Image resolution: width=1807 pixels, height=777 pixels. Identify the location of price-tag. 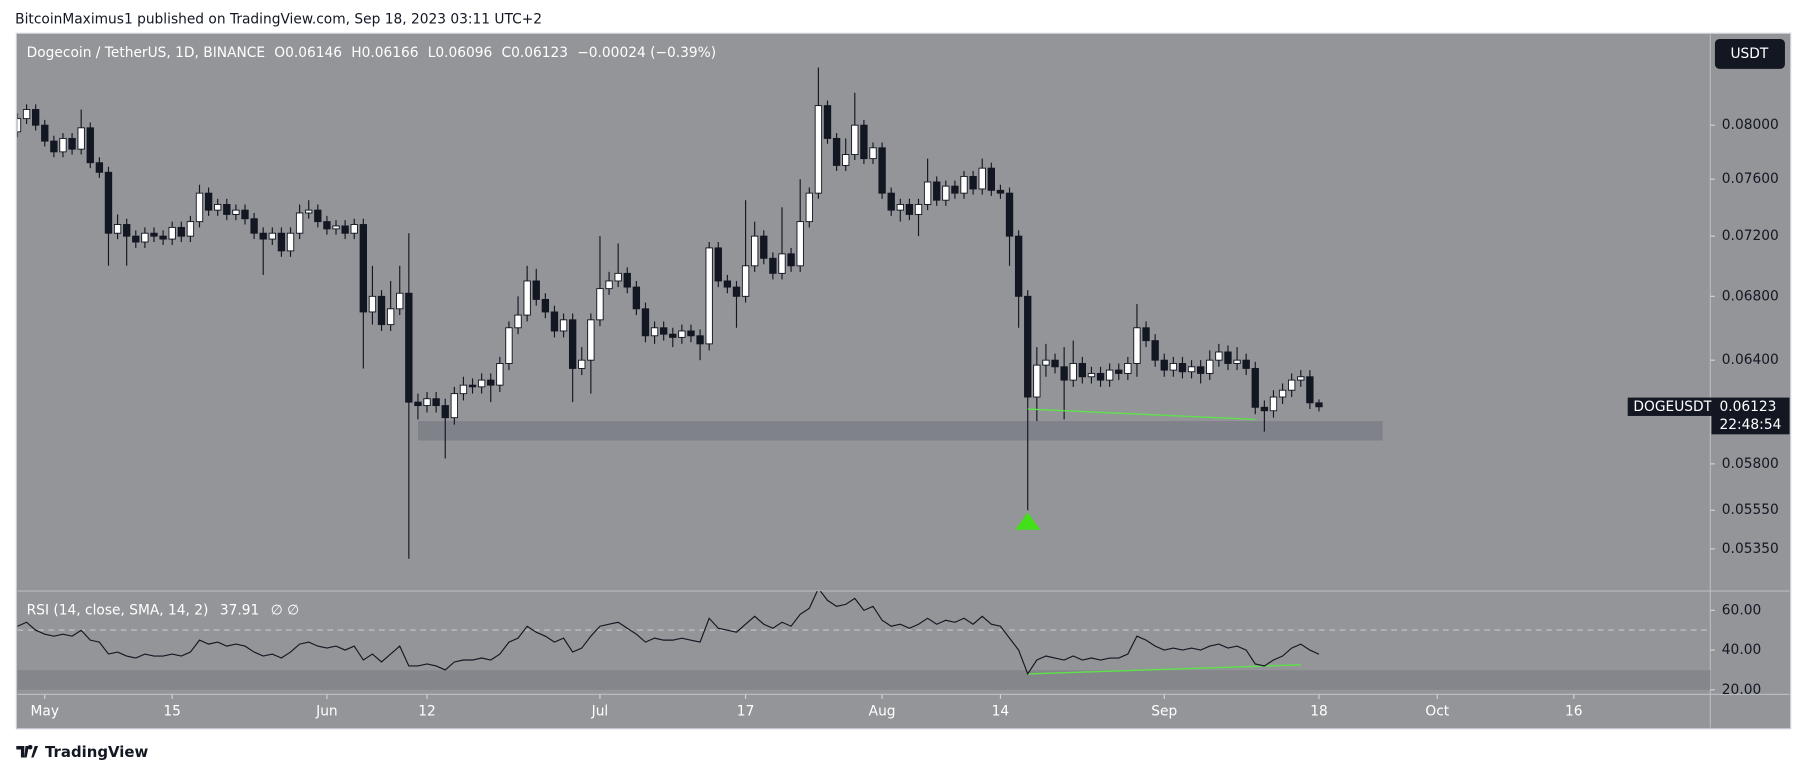
(1750, 416).